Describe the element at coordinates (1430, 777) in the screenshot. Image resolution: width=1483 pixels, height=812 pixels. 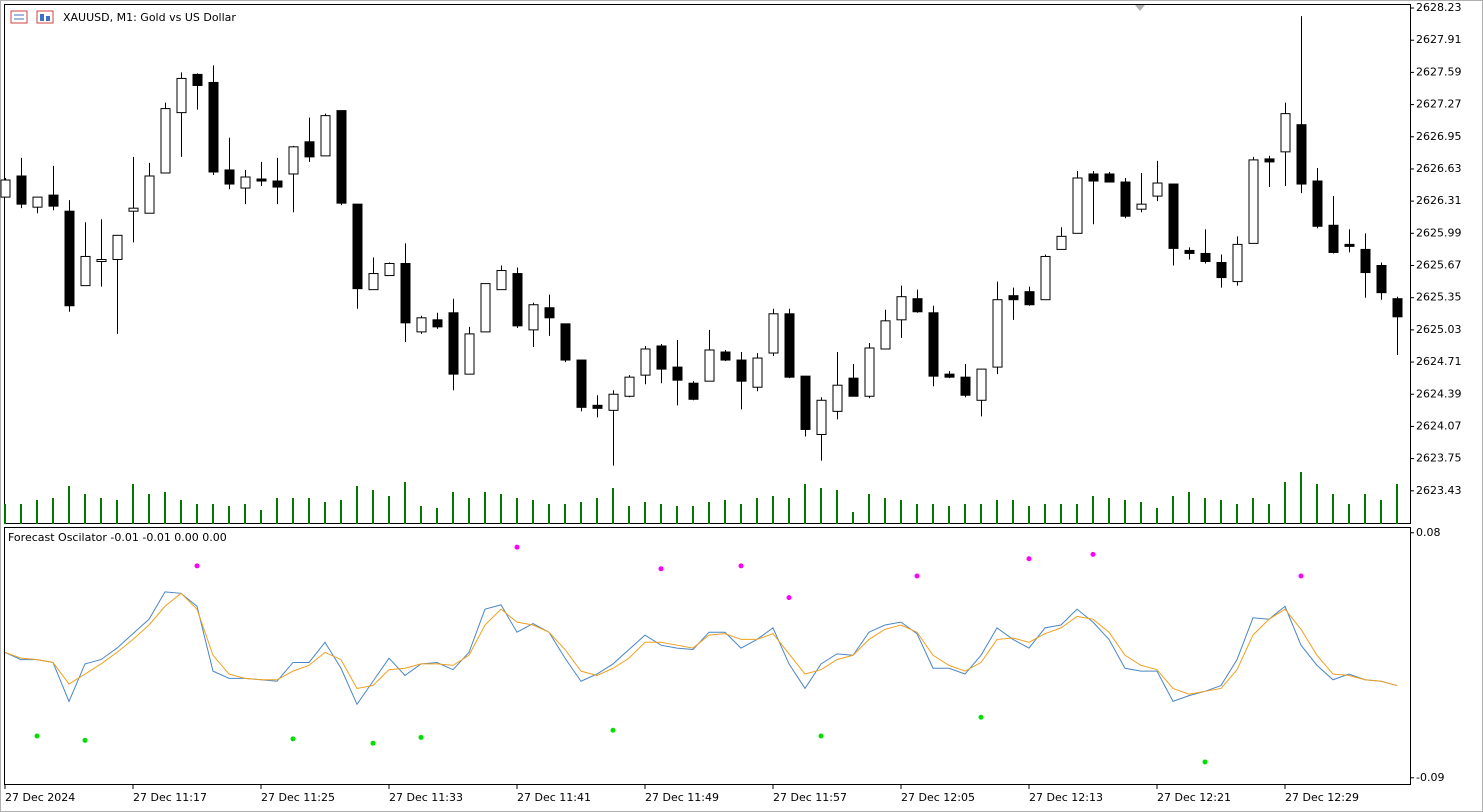
I see `y-tick-label: -0.09` at that location.